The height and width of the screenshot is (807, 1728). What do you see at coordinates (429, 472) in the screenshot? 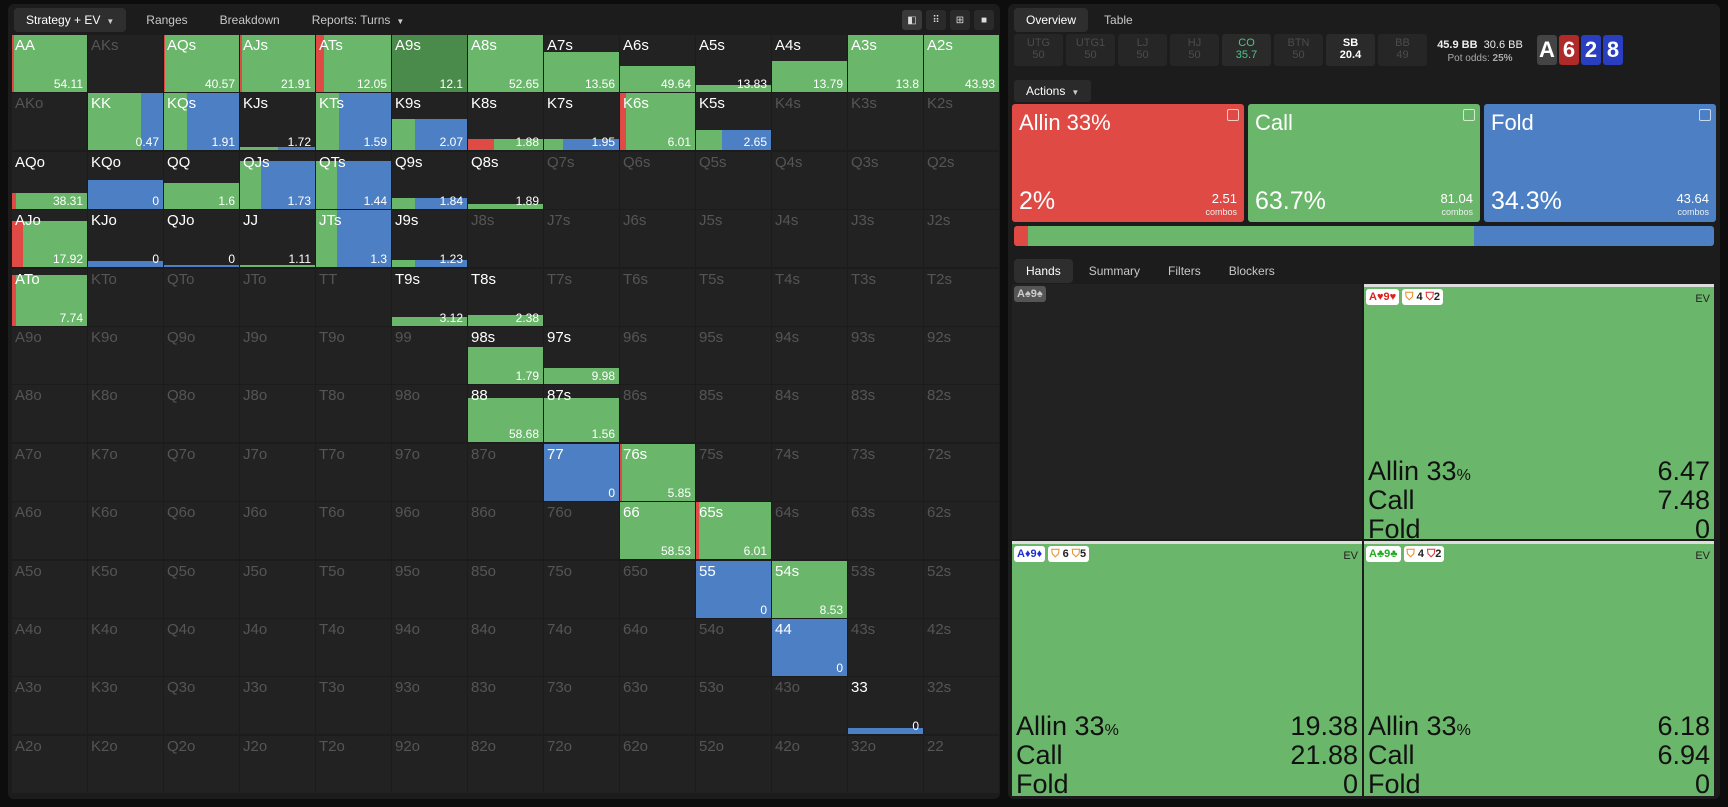
I see `hand-cell: 97o` at bounding box center [429, 472].